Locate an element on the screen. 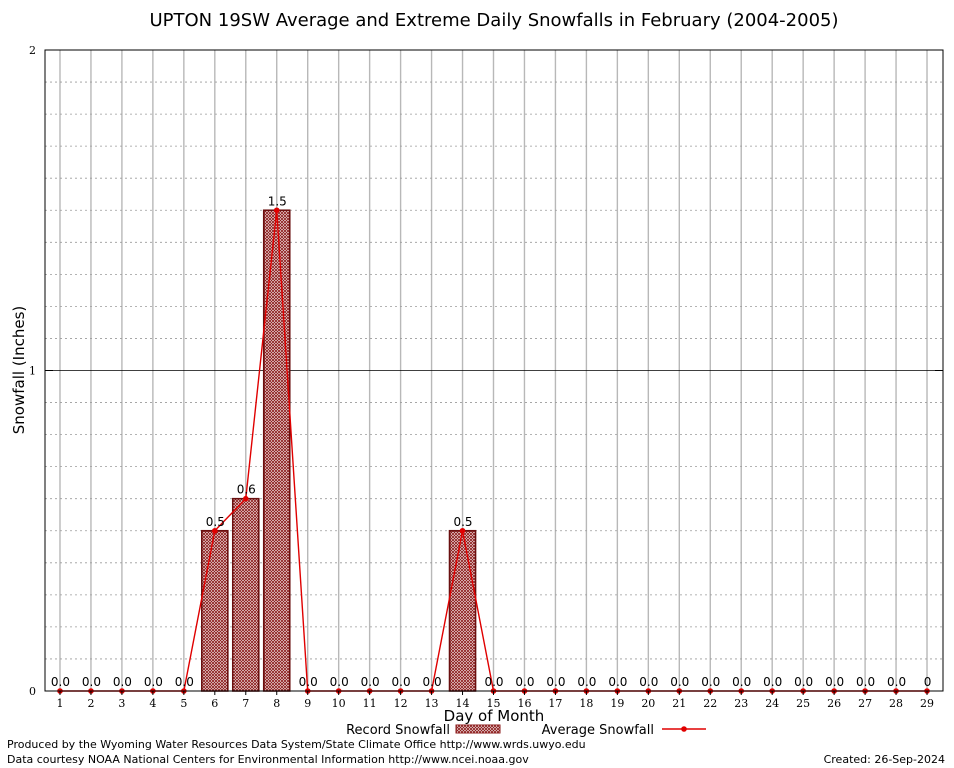 The image size is (954, 768). x-tick-label: 25 is located at coordinates (803, 703).